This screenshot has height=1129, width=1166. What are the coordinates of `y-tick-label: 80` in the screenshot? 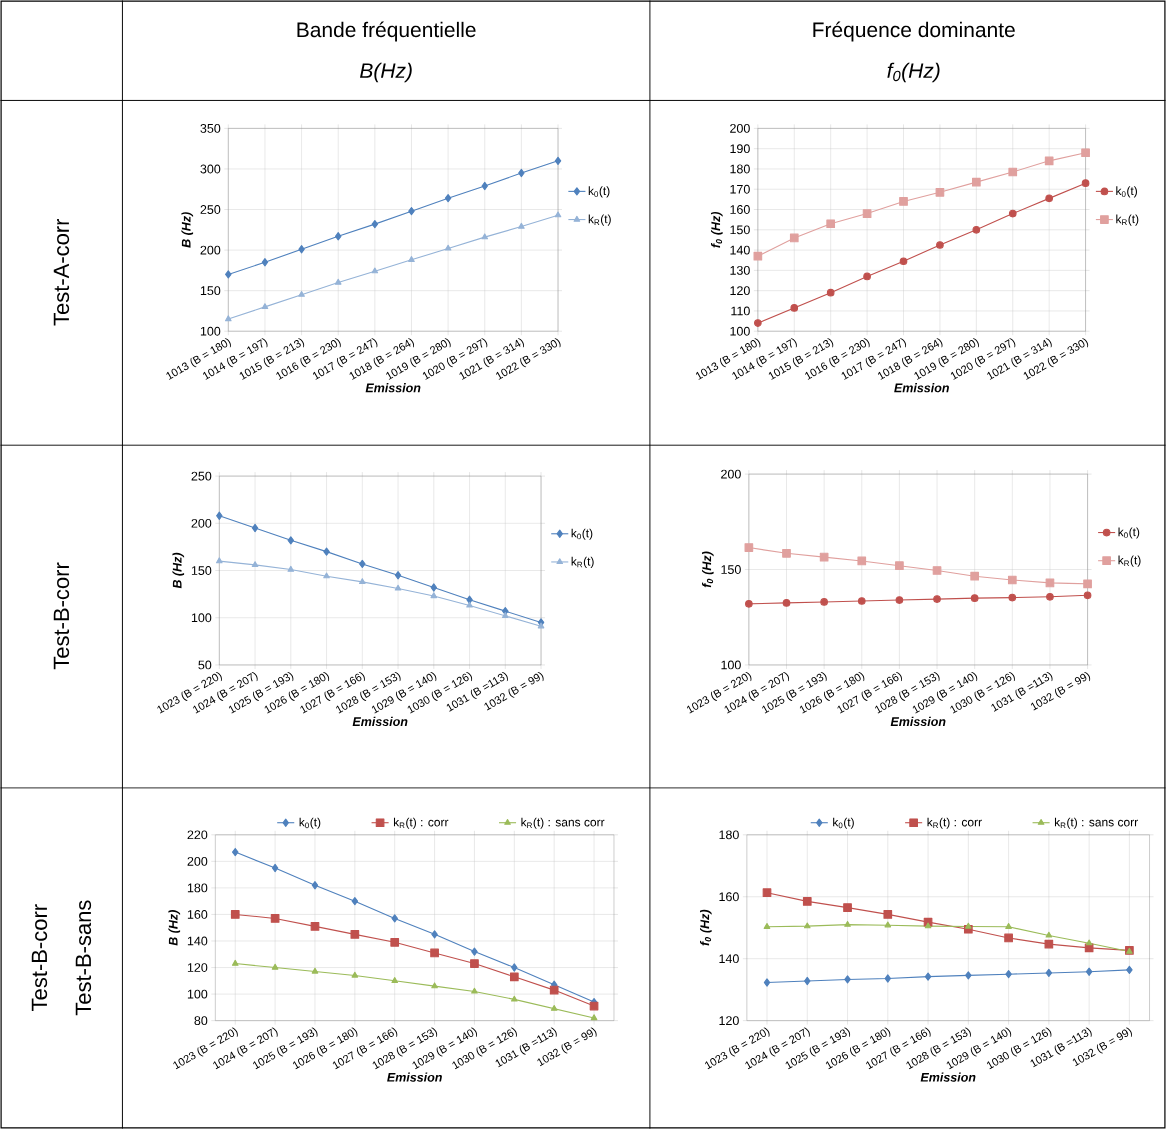 It's located at (201, 1021).